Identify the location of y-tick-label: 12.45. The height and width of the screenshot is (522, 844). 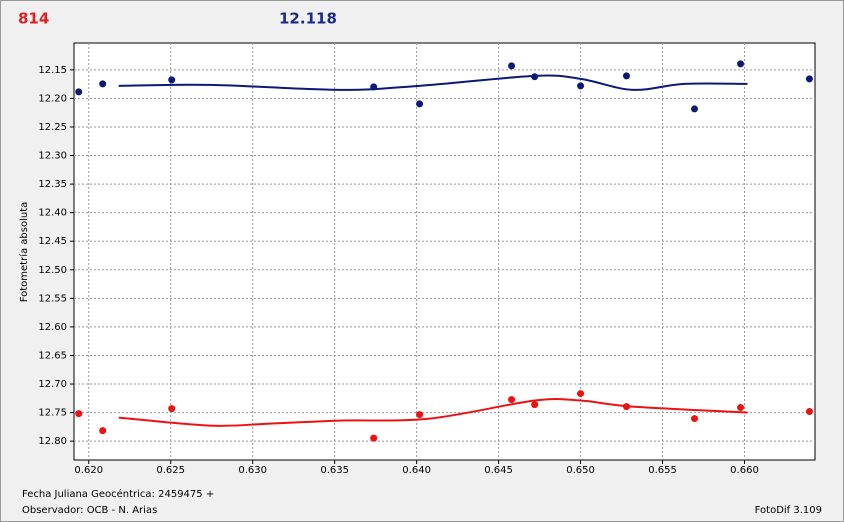
(52, 241).